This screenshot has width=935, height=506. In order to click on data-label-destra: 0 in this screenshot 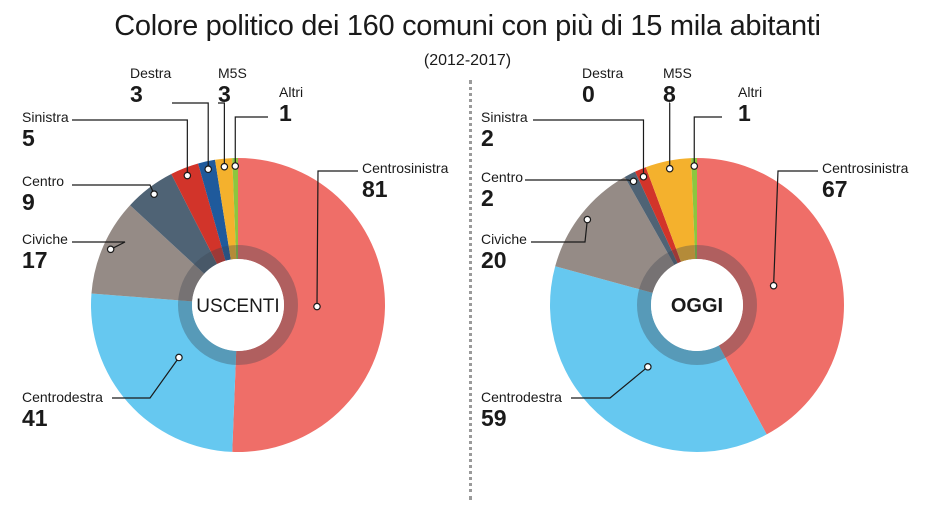, I will do `click(588, 94)`.